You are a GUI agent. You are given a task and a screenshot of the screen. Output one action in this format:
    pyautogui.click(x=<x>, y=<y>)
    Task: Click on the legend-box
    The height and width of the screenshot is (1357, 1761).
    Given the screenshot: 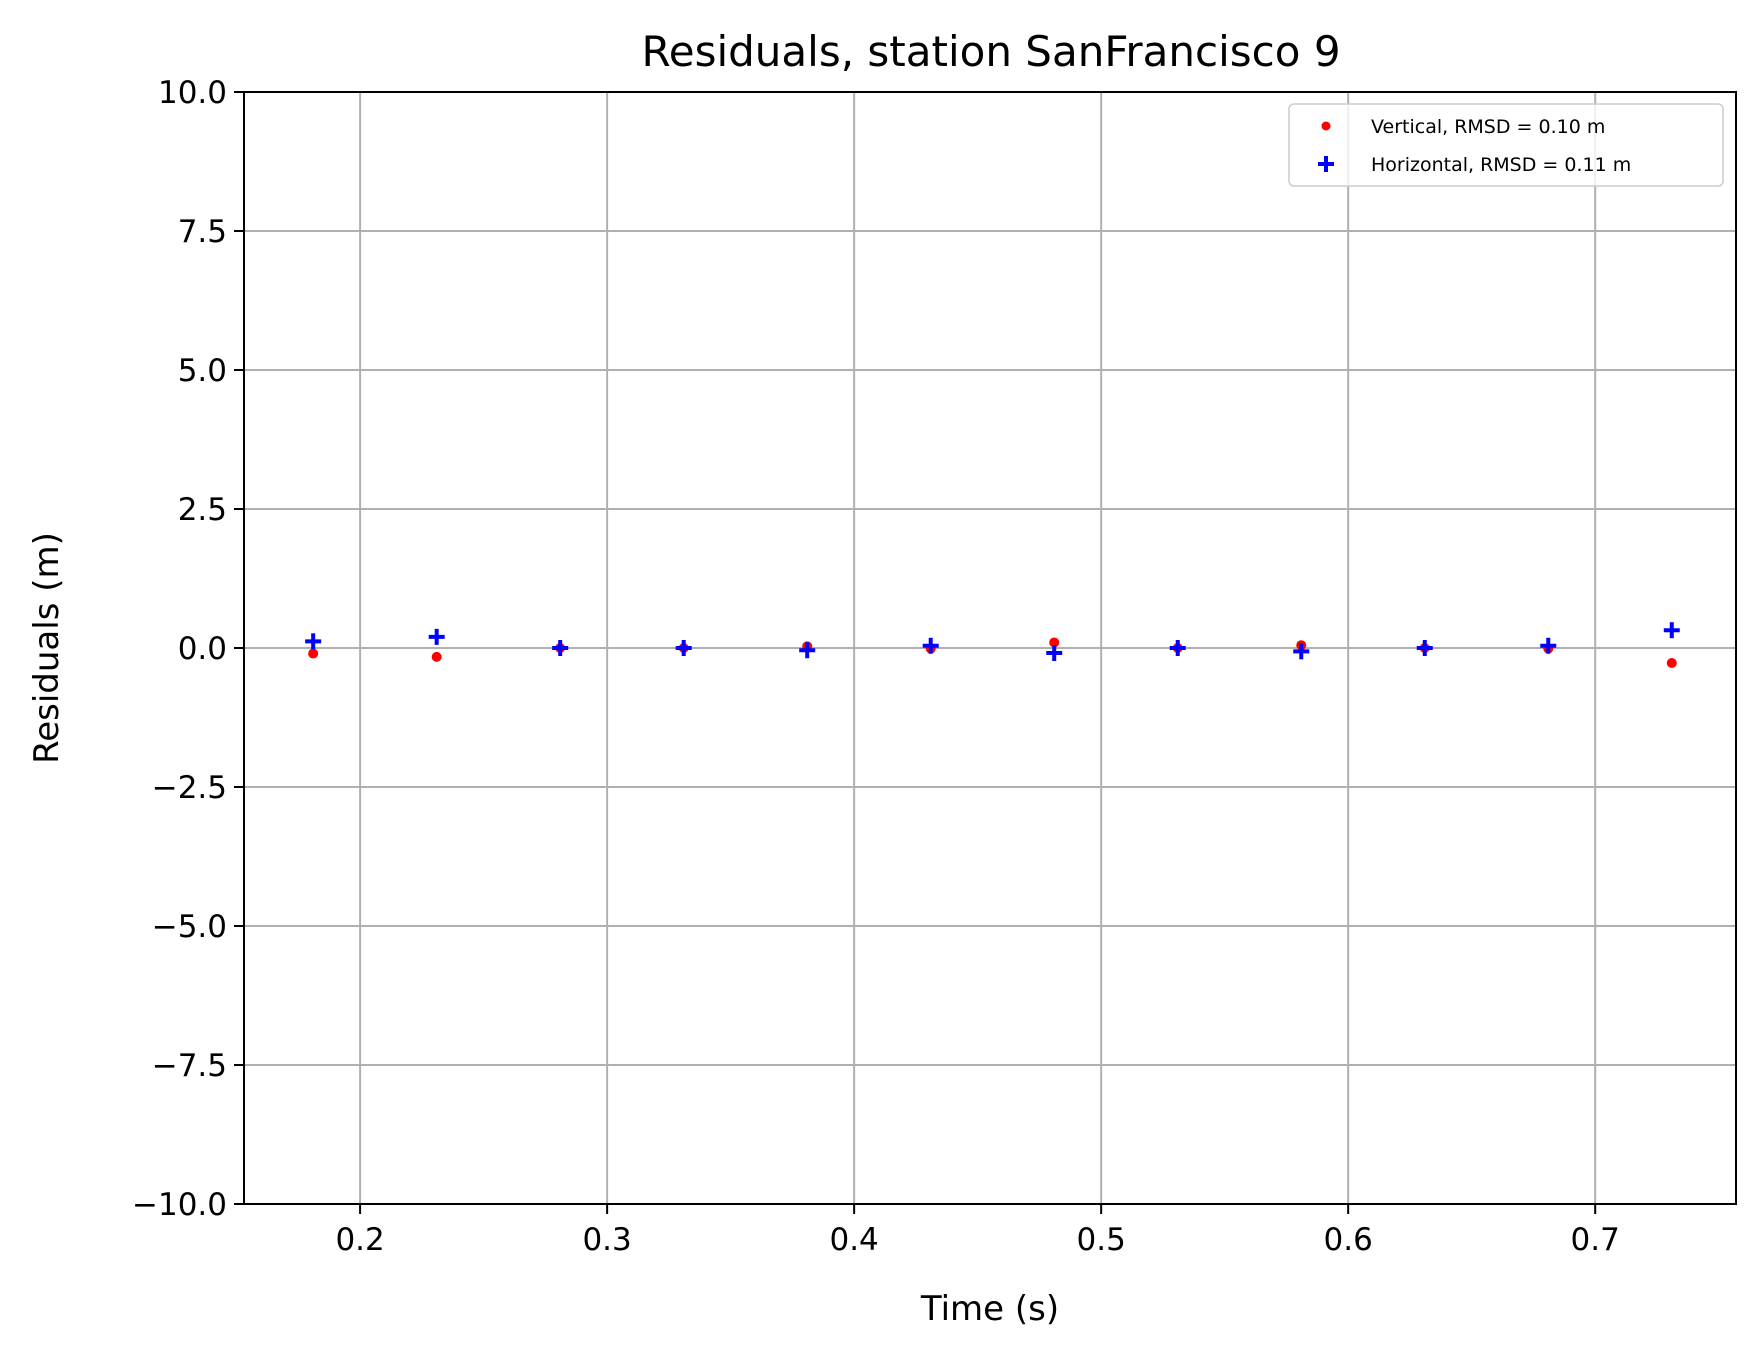 What is the action you would take?
    pyautogui.click(x=1506, y=145)
    